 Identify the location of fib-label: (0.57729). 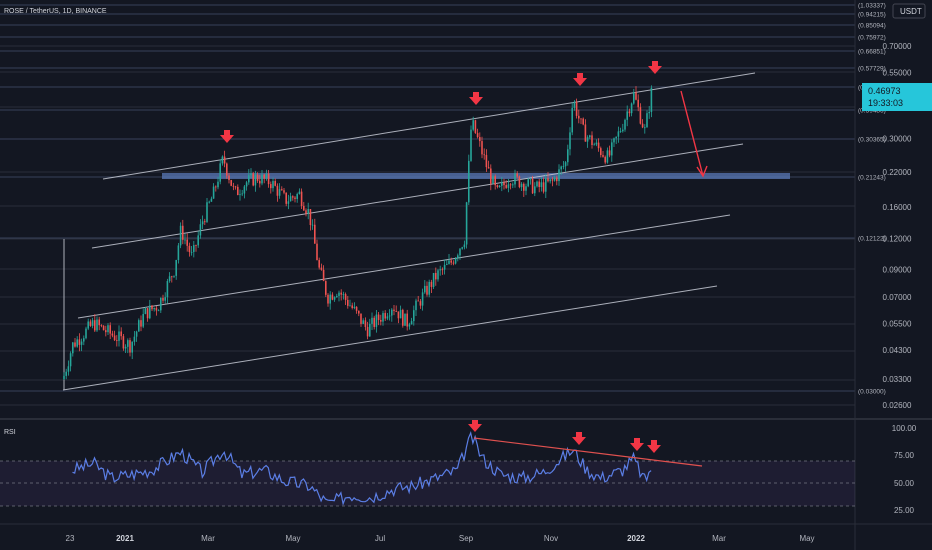
(872, 69).